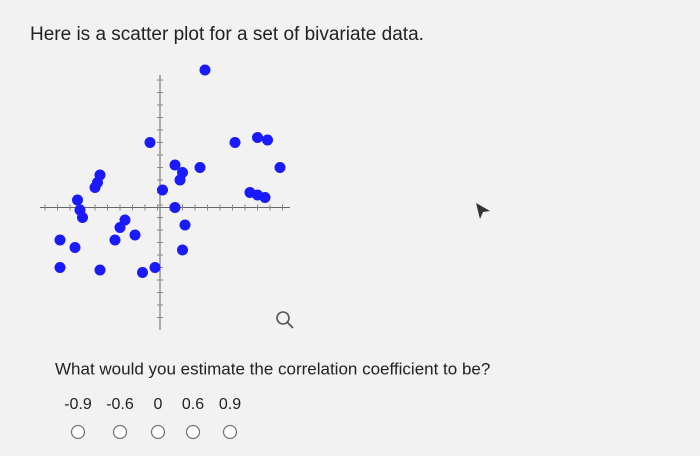 The image size is (700, 456). What do you see at coordinates (193, 404) in the screenshot?
I see `option-label: 0.6` at bounding box center [193, 404].